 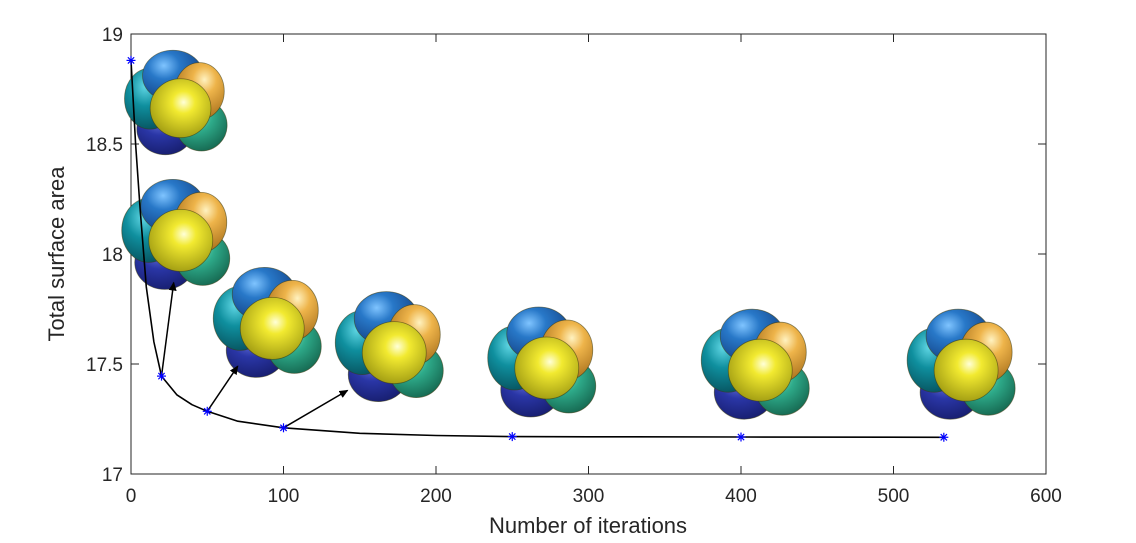 I want to click on y-tick-label: 18, so click(x=112, y=255).